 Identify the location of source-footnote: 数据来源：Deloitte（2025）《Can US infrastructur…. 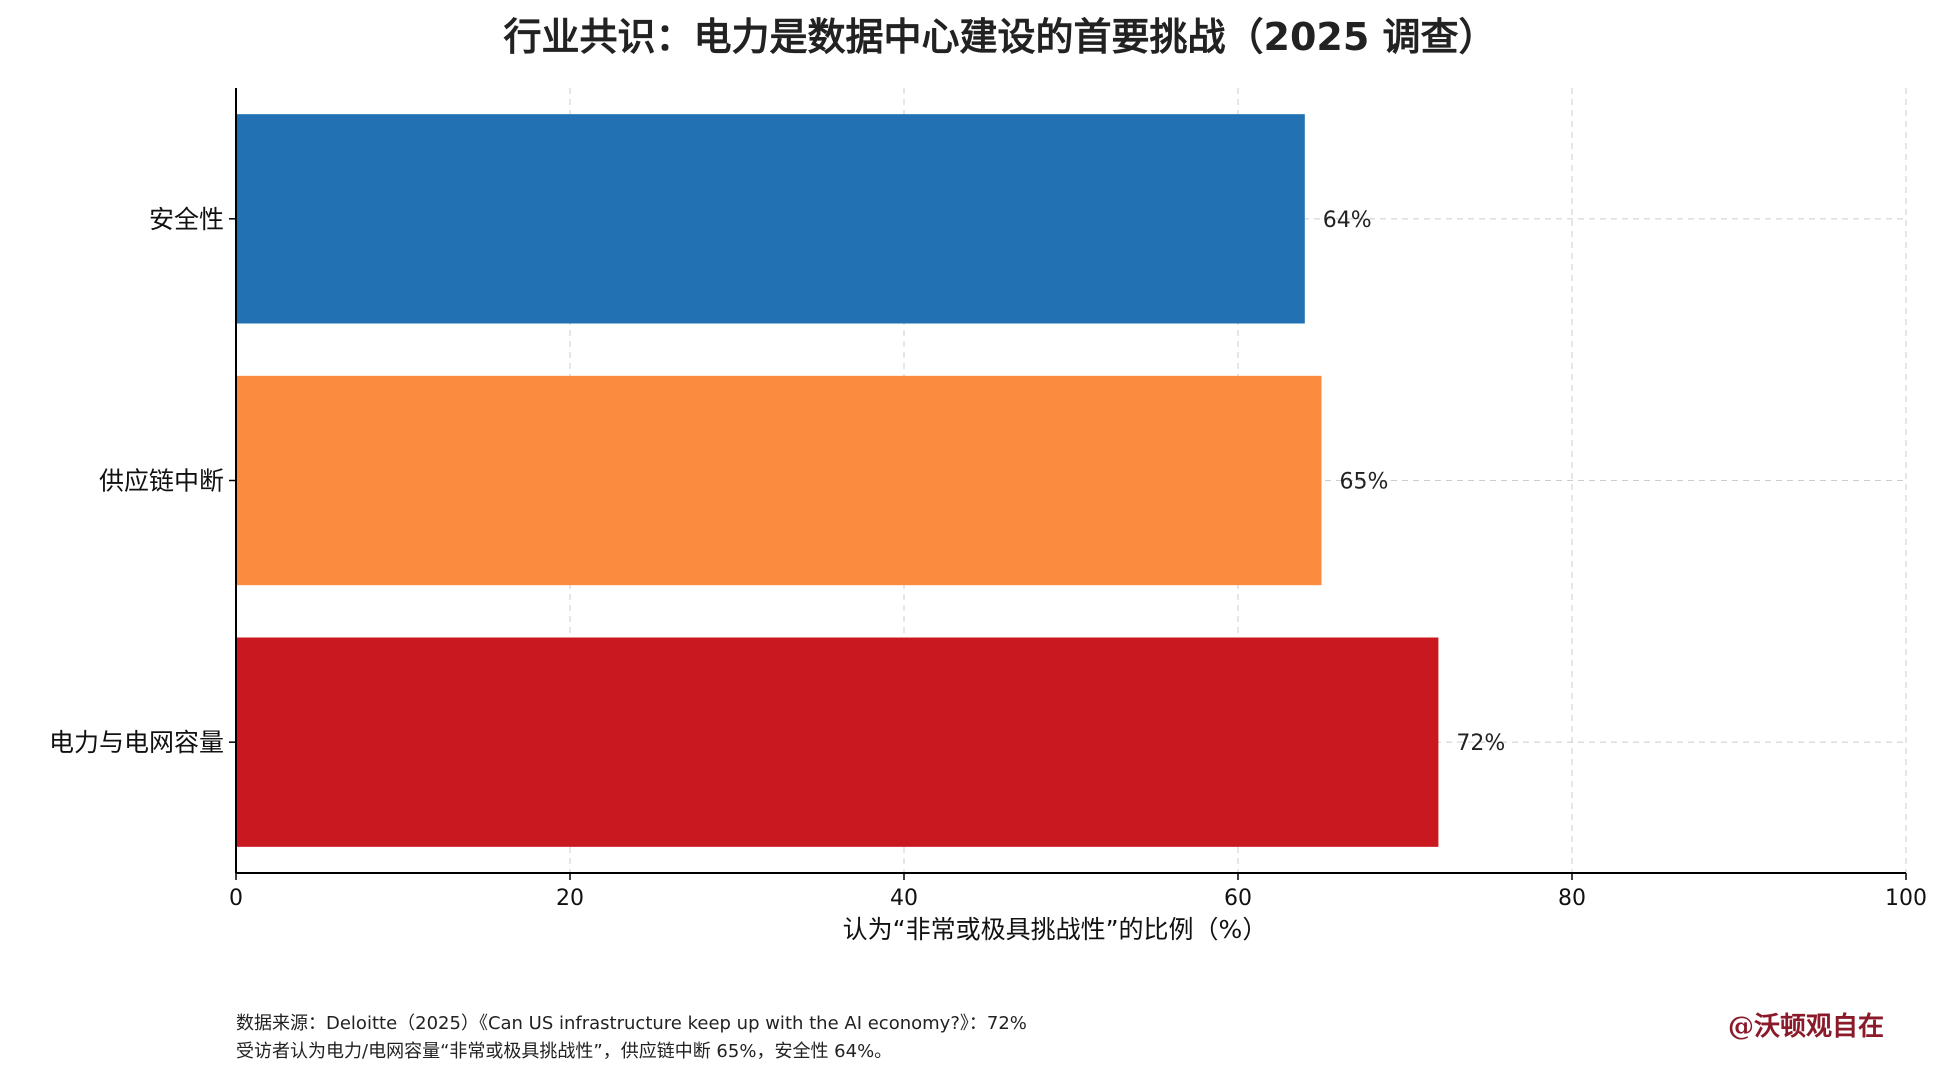
(631, 1038).